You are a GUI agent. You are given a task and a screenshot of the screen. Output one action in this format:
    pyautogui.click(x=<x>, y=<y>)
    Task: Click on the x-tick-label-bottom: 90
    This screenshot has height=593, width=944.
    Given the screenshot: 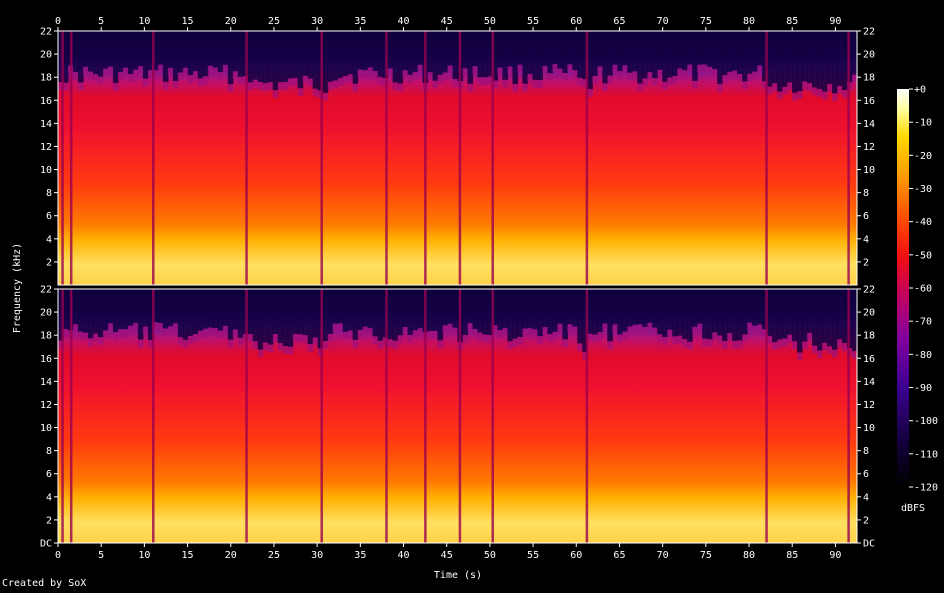 What is the action you would take?
    pyautogui.click(x=835, y=555)
    